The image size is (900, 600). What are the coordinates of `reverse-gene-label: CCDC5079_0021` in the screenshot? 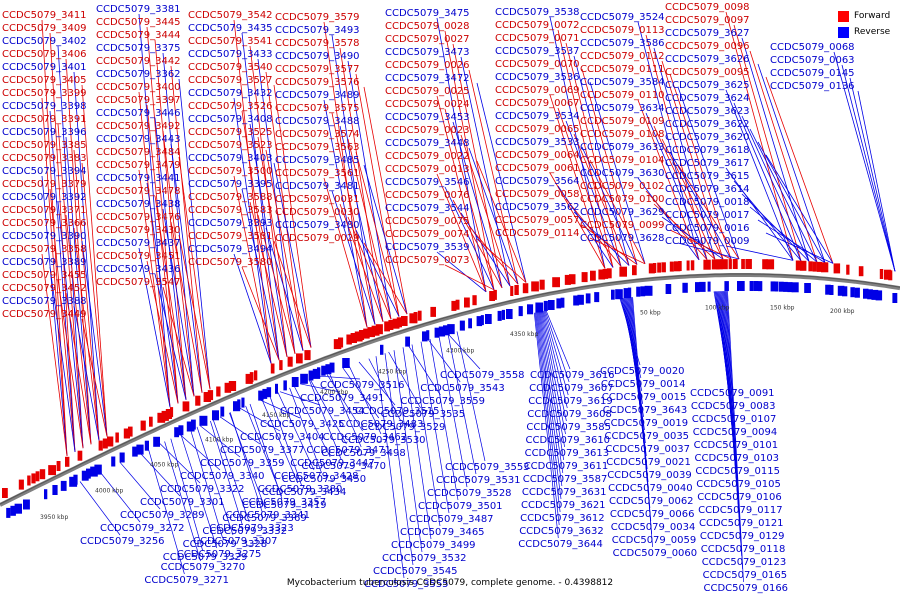 It's located at (648, 462).